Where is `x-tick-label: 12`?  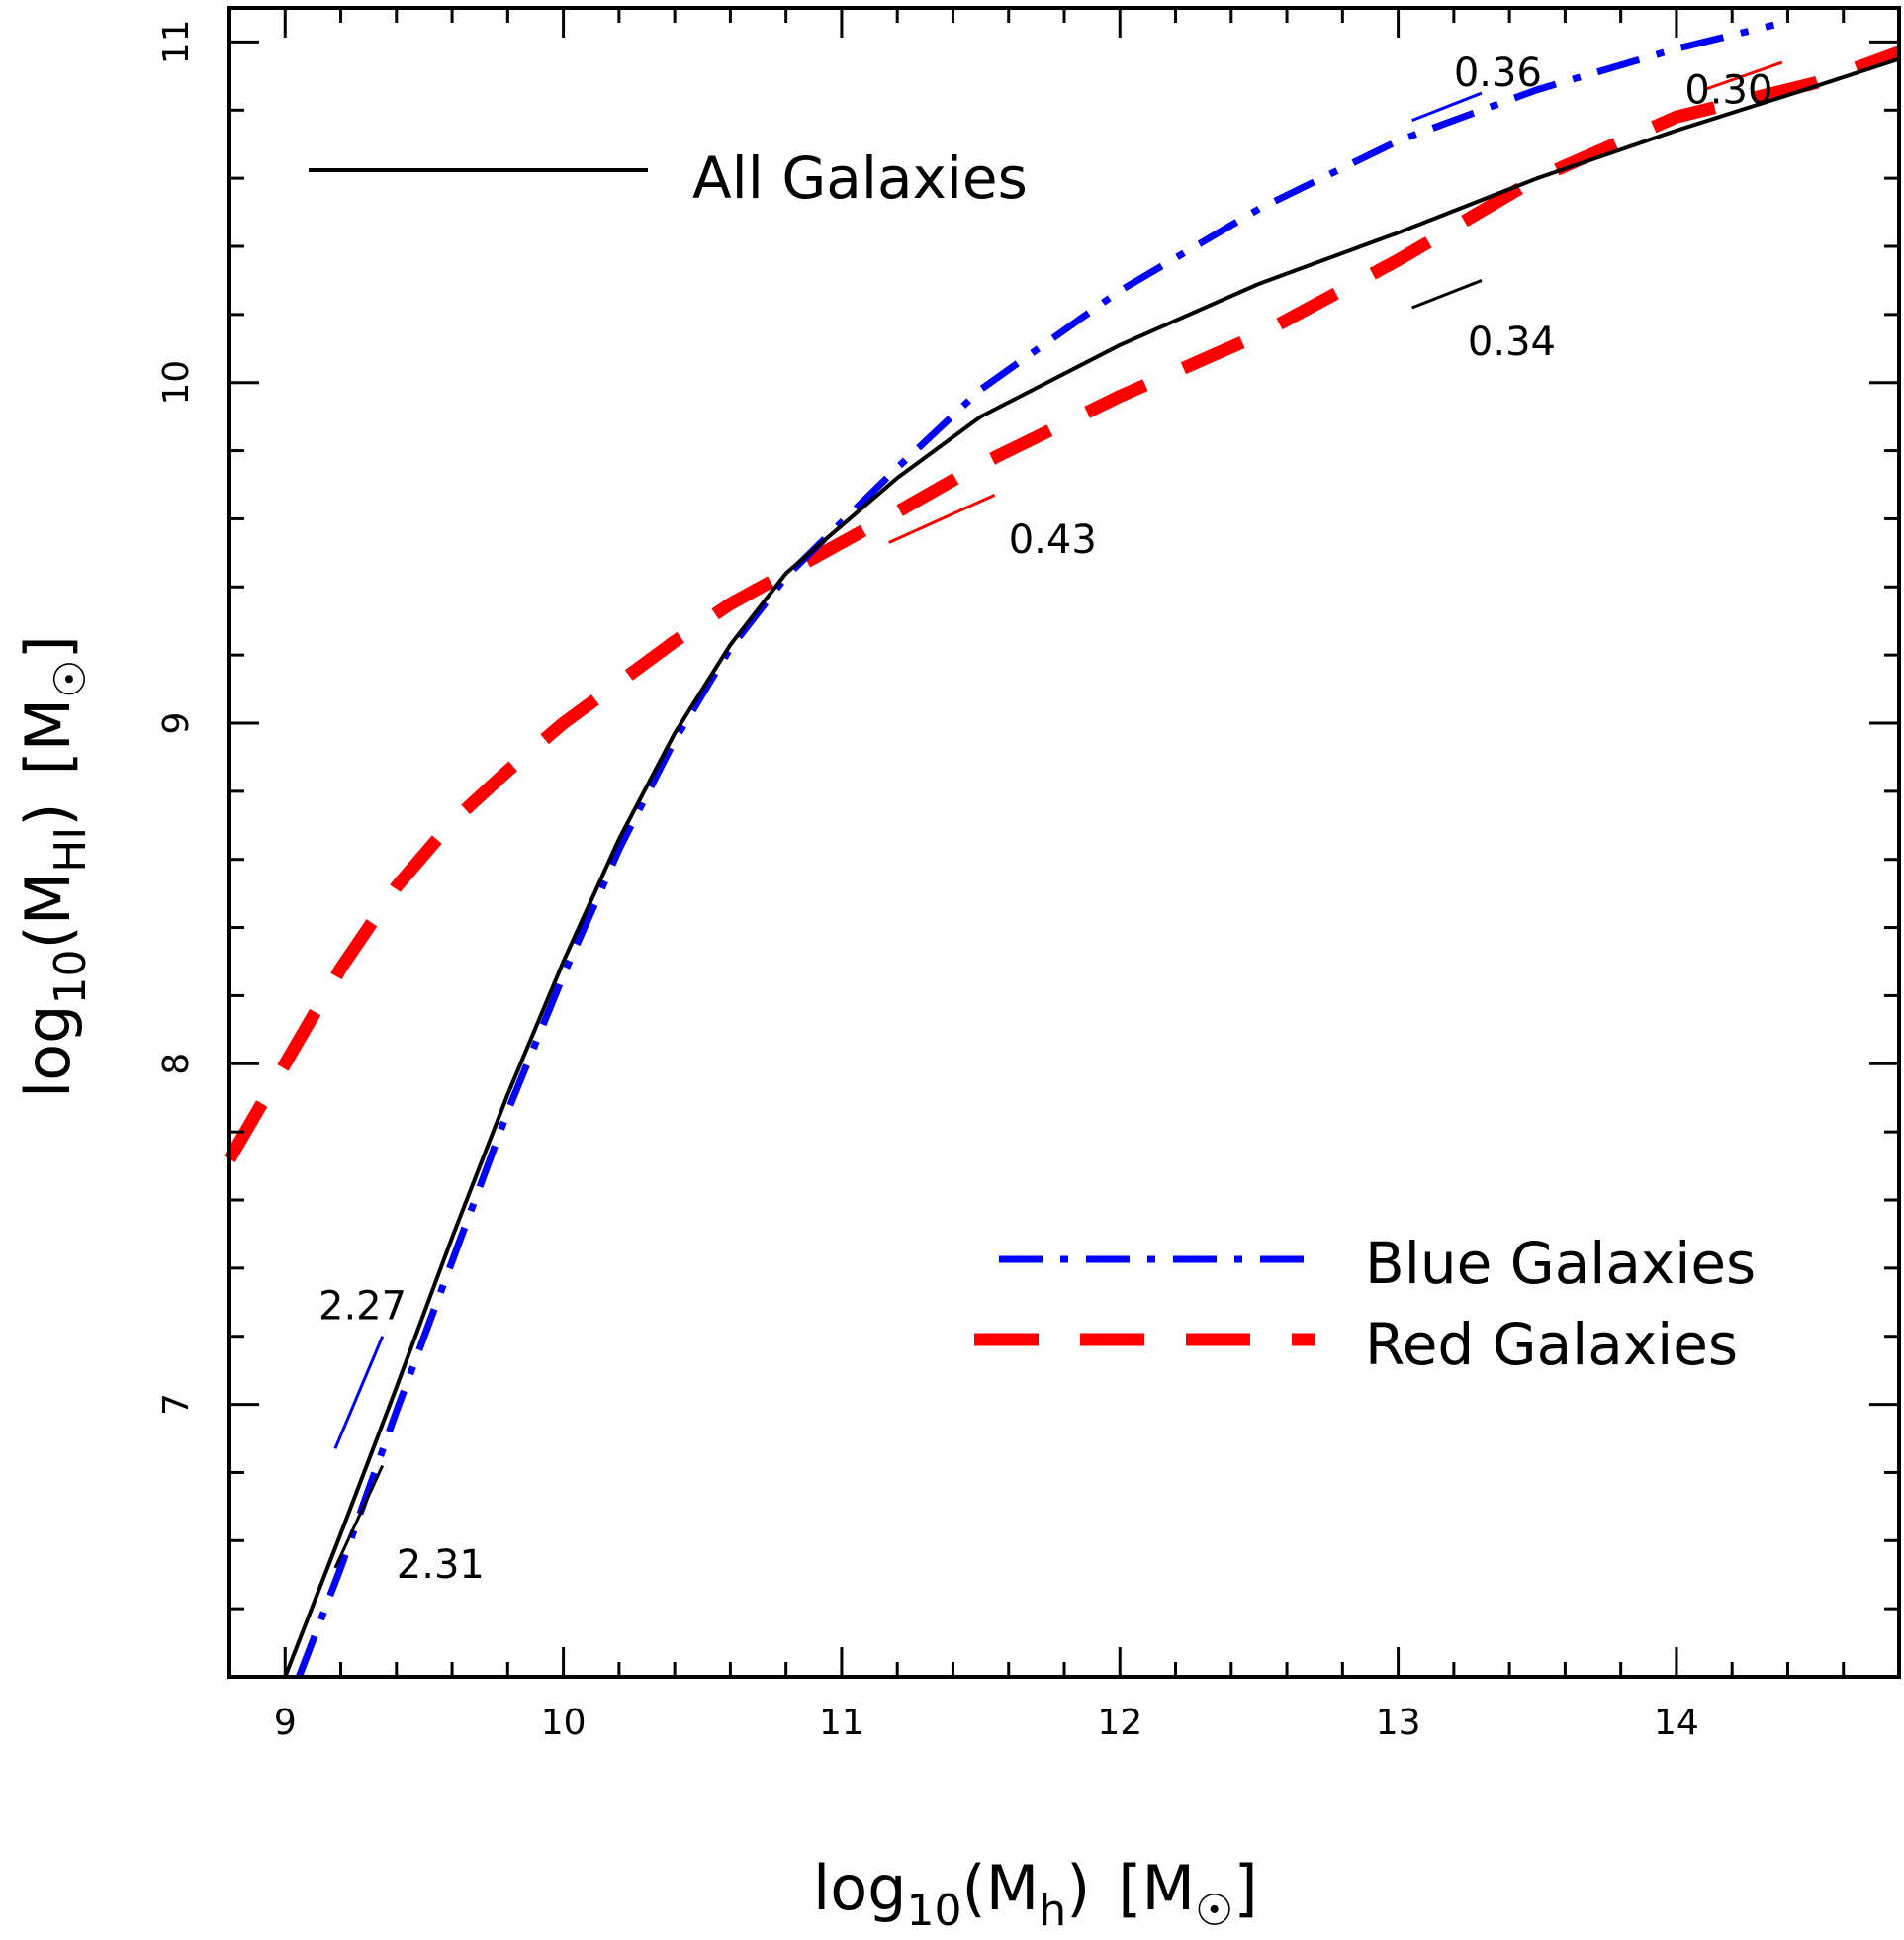 x-tick-label: 12 is located at coordinates (1119, 1723).